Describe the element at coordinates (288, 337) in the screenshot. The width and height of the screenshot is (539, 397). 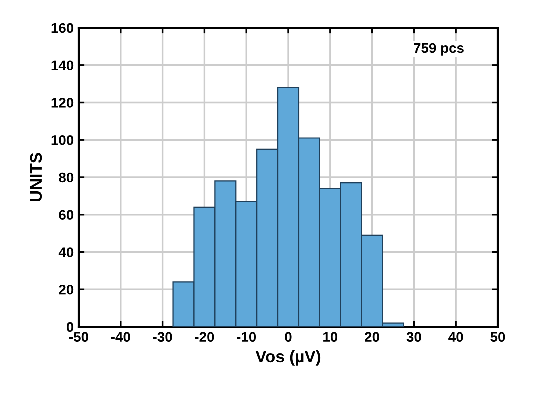
I see `x-tick-label: 0` at that location.